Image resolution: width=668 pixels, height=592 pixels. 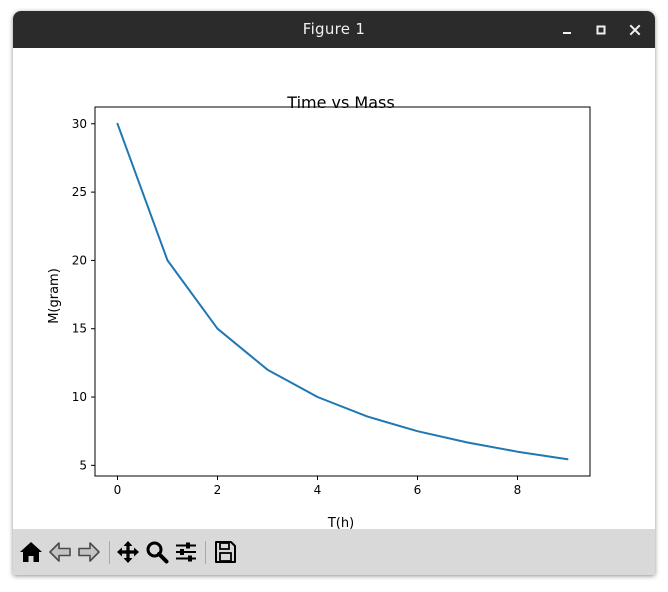 I want to click on navigation-toolbar, so click(x=334, y=552).